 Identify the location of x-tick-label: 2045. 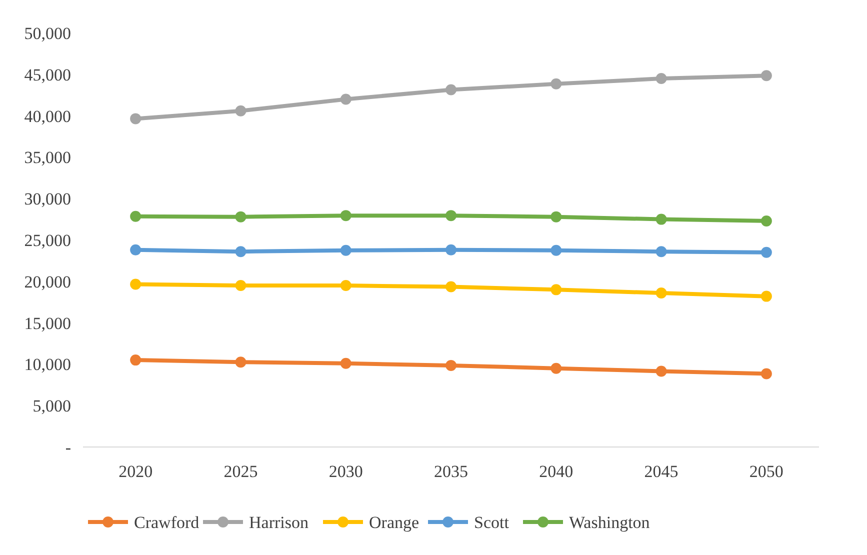
(661, 471).